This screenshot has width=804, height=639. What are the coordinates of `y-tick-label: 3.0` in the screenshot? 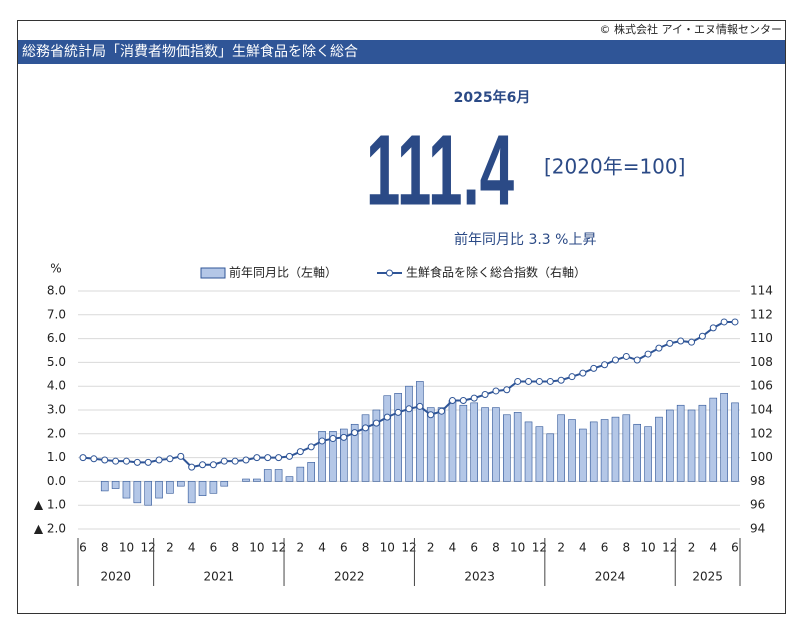 It's located at (56, 410).